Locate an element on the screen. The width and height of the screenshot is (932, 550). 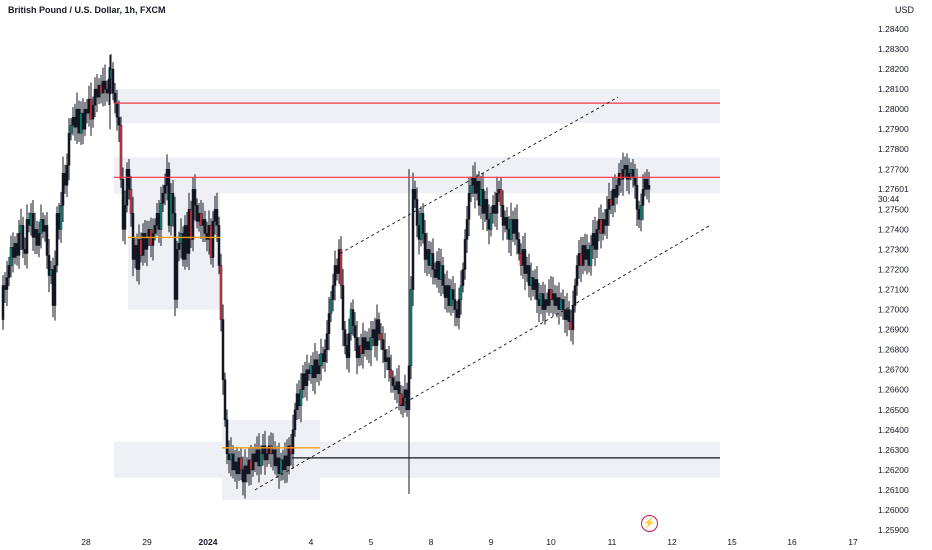
price-tick-label: 1.26300 is located at coordinates (893, 450).